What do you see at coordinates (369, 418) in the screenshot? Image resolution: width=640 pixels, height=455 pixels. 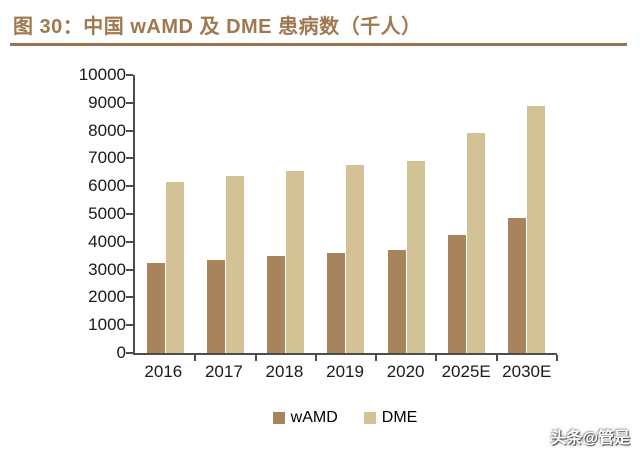 I see `legend-swatch-dme` at bounding box center [369, 418].